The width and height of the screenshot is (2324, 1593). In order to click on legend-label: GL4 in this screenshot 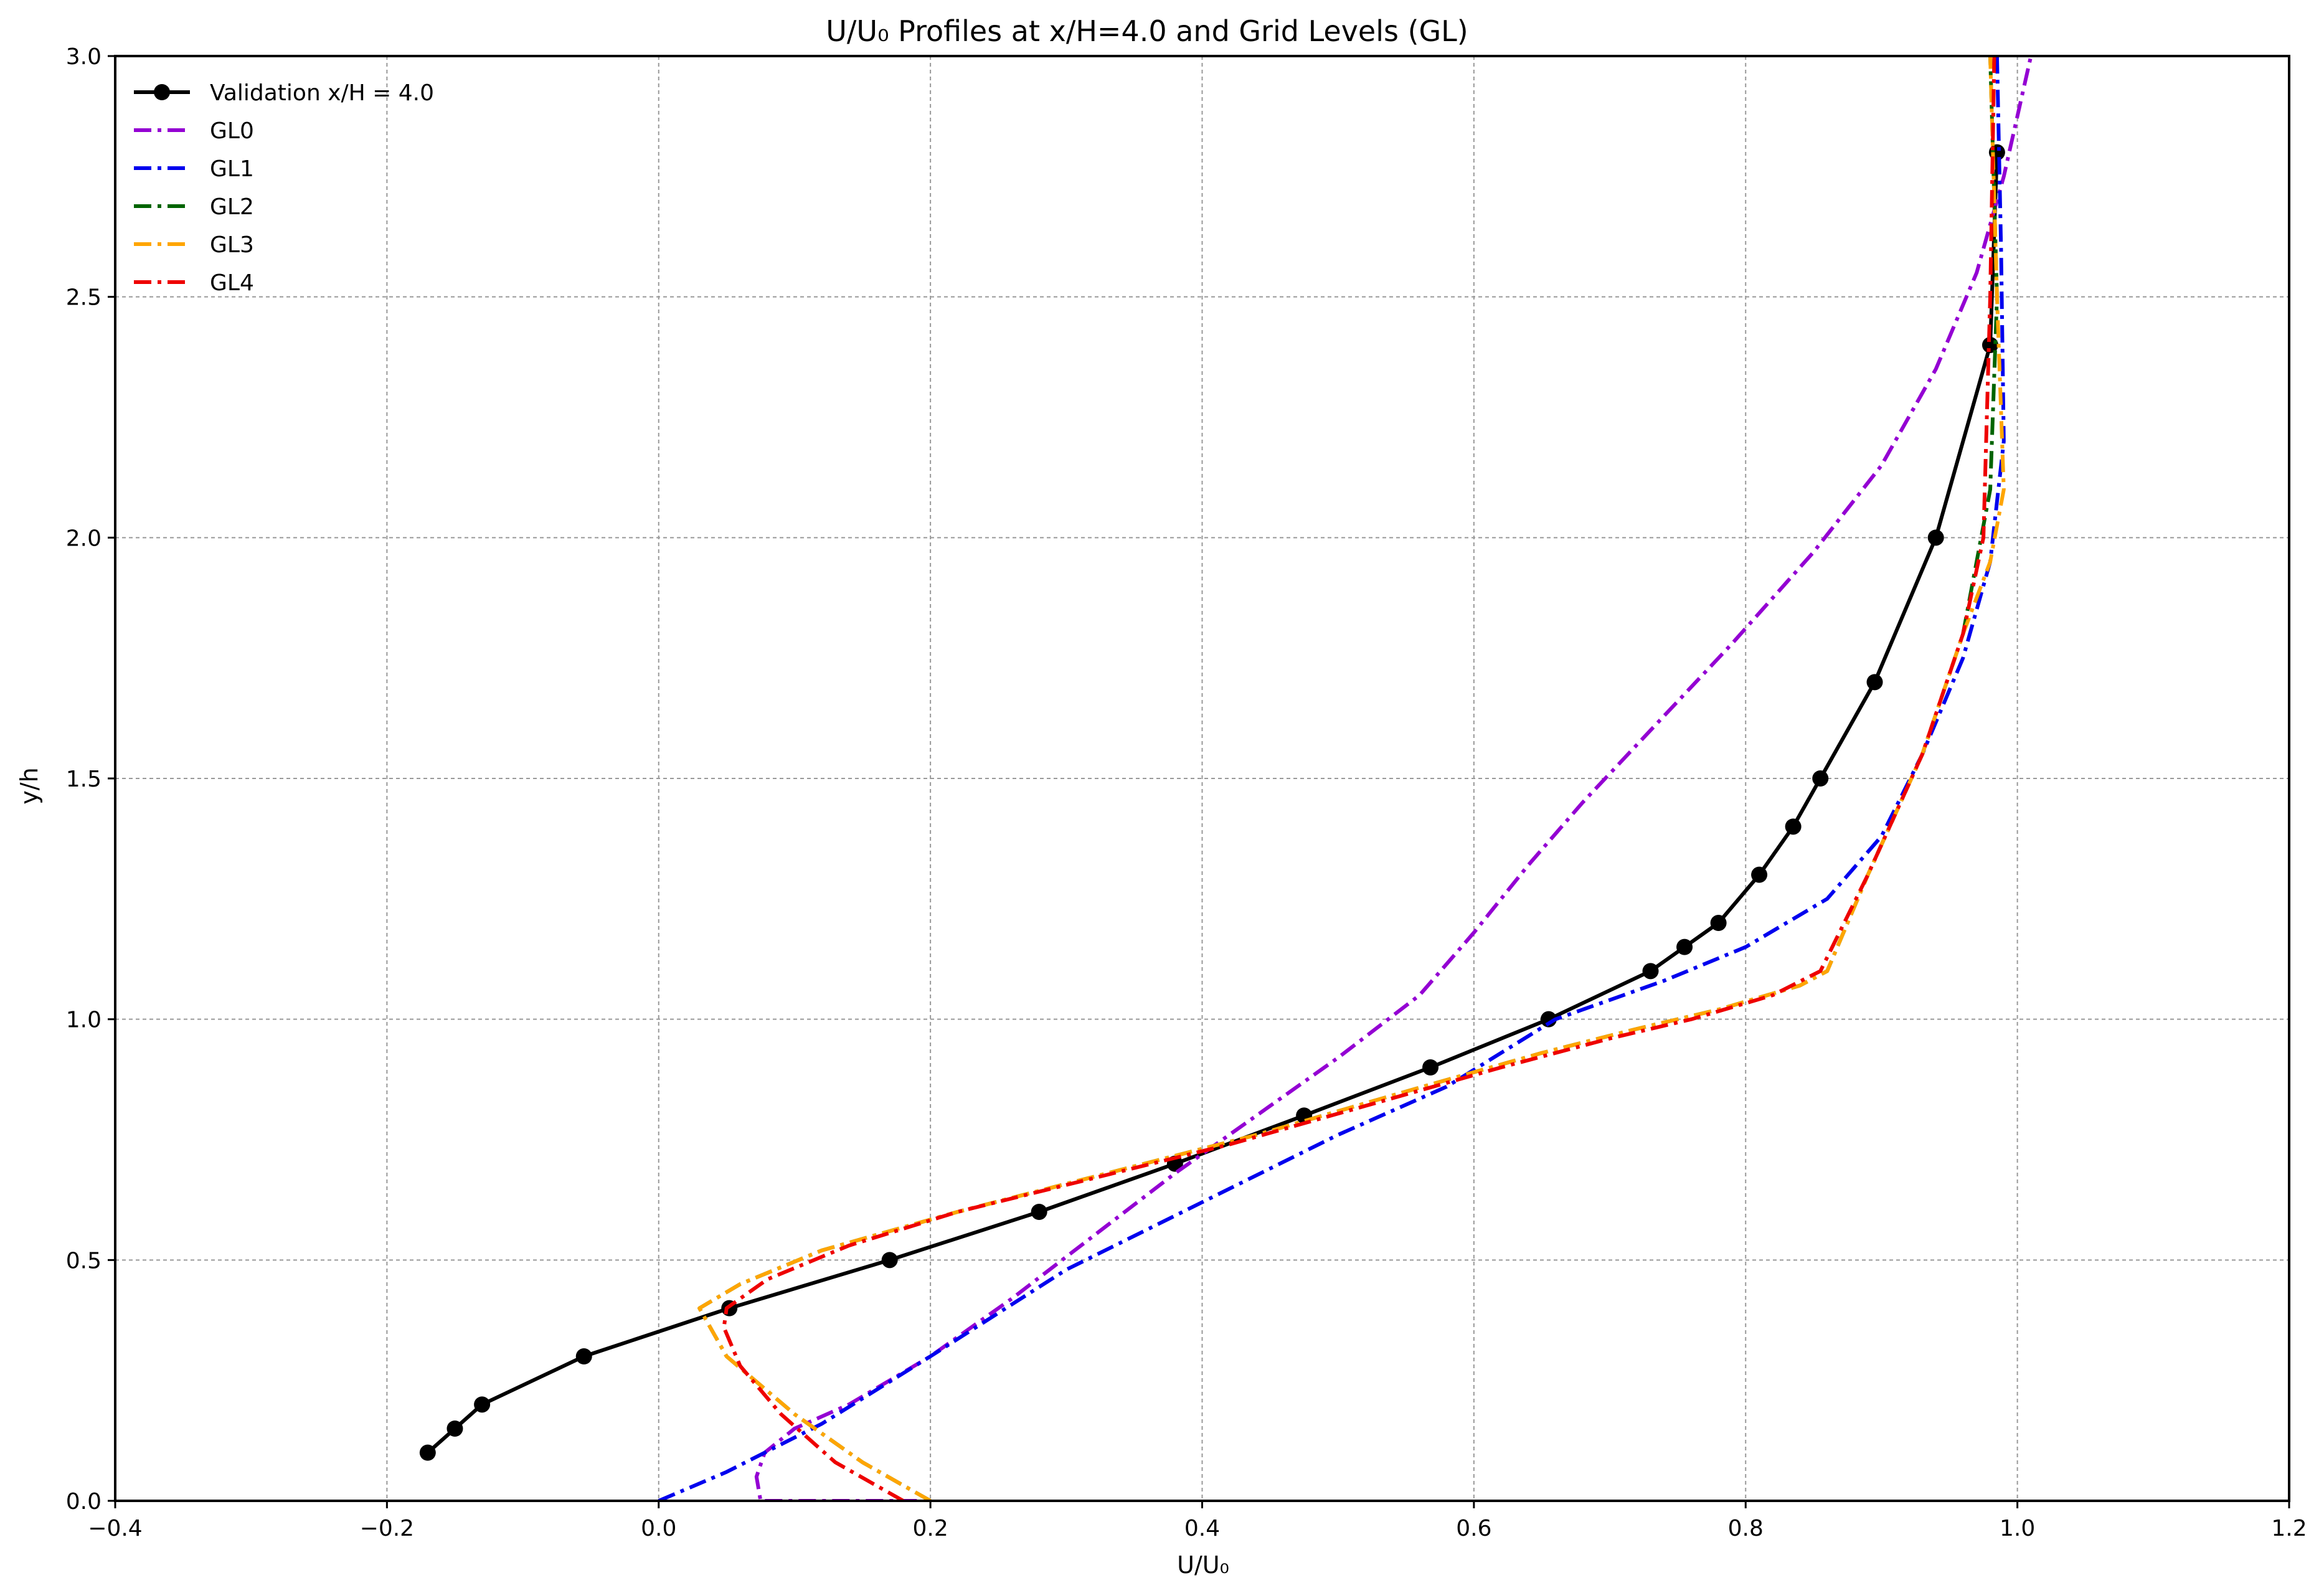, I will do `click(232, 283)`.